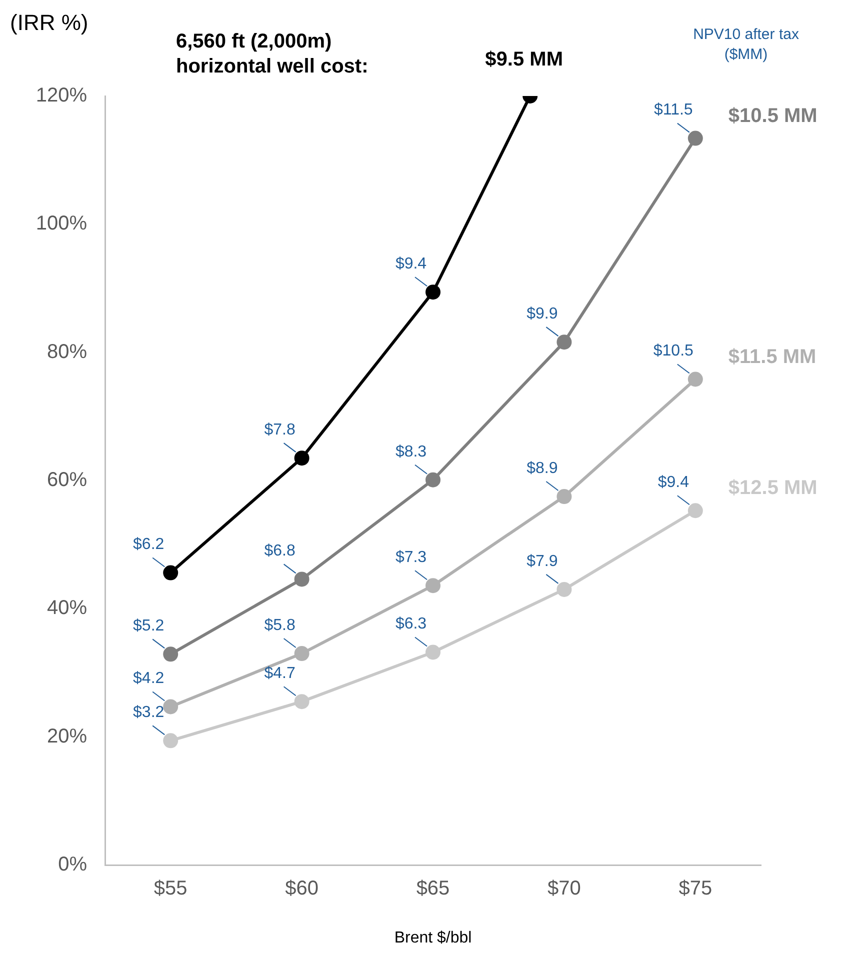 Image resolution: width=841 pixels, height=962 pixels. Describe the element at coordinates (433, 889) in the screenshot. I see `x-tick-label: $65` at that location.